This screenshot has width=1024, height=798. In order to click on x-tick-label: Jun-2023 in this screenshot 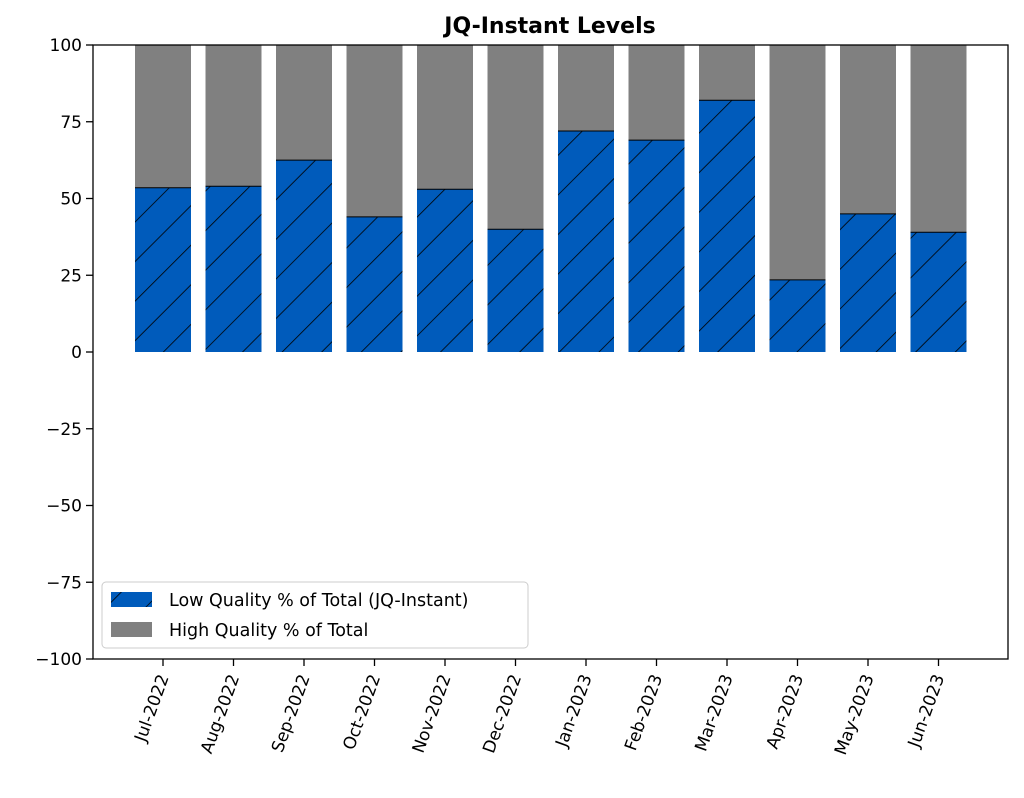, I will do `click(926, 711)`.